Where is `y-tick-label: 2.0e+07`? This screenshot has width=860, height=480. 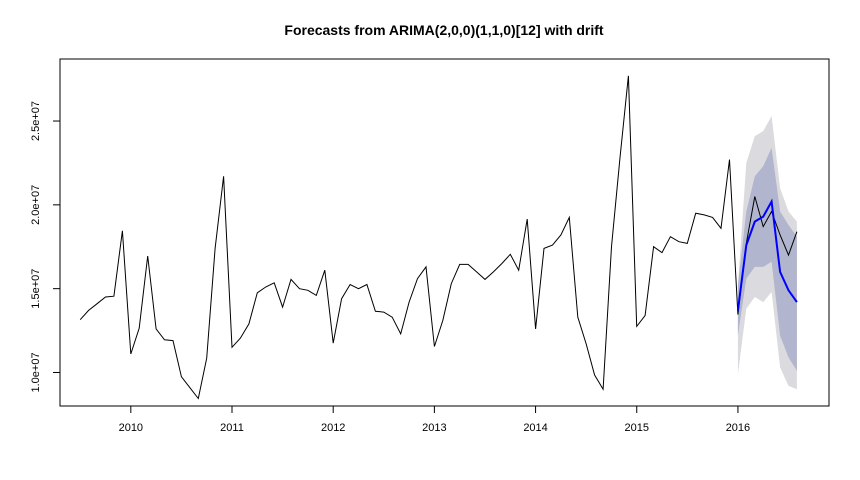 y-tick-label: 2.0e+07 is located at coordinates (36, 205).